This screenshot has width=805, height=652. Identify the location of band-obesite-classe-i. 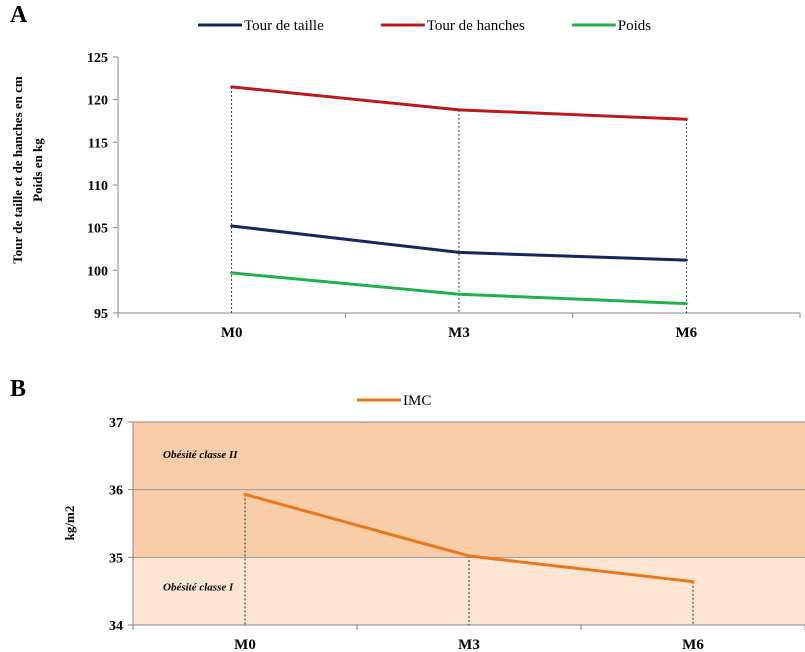
(469, 591).